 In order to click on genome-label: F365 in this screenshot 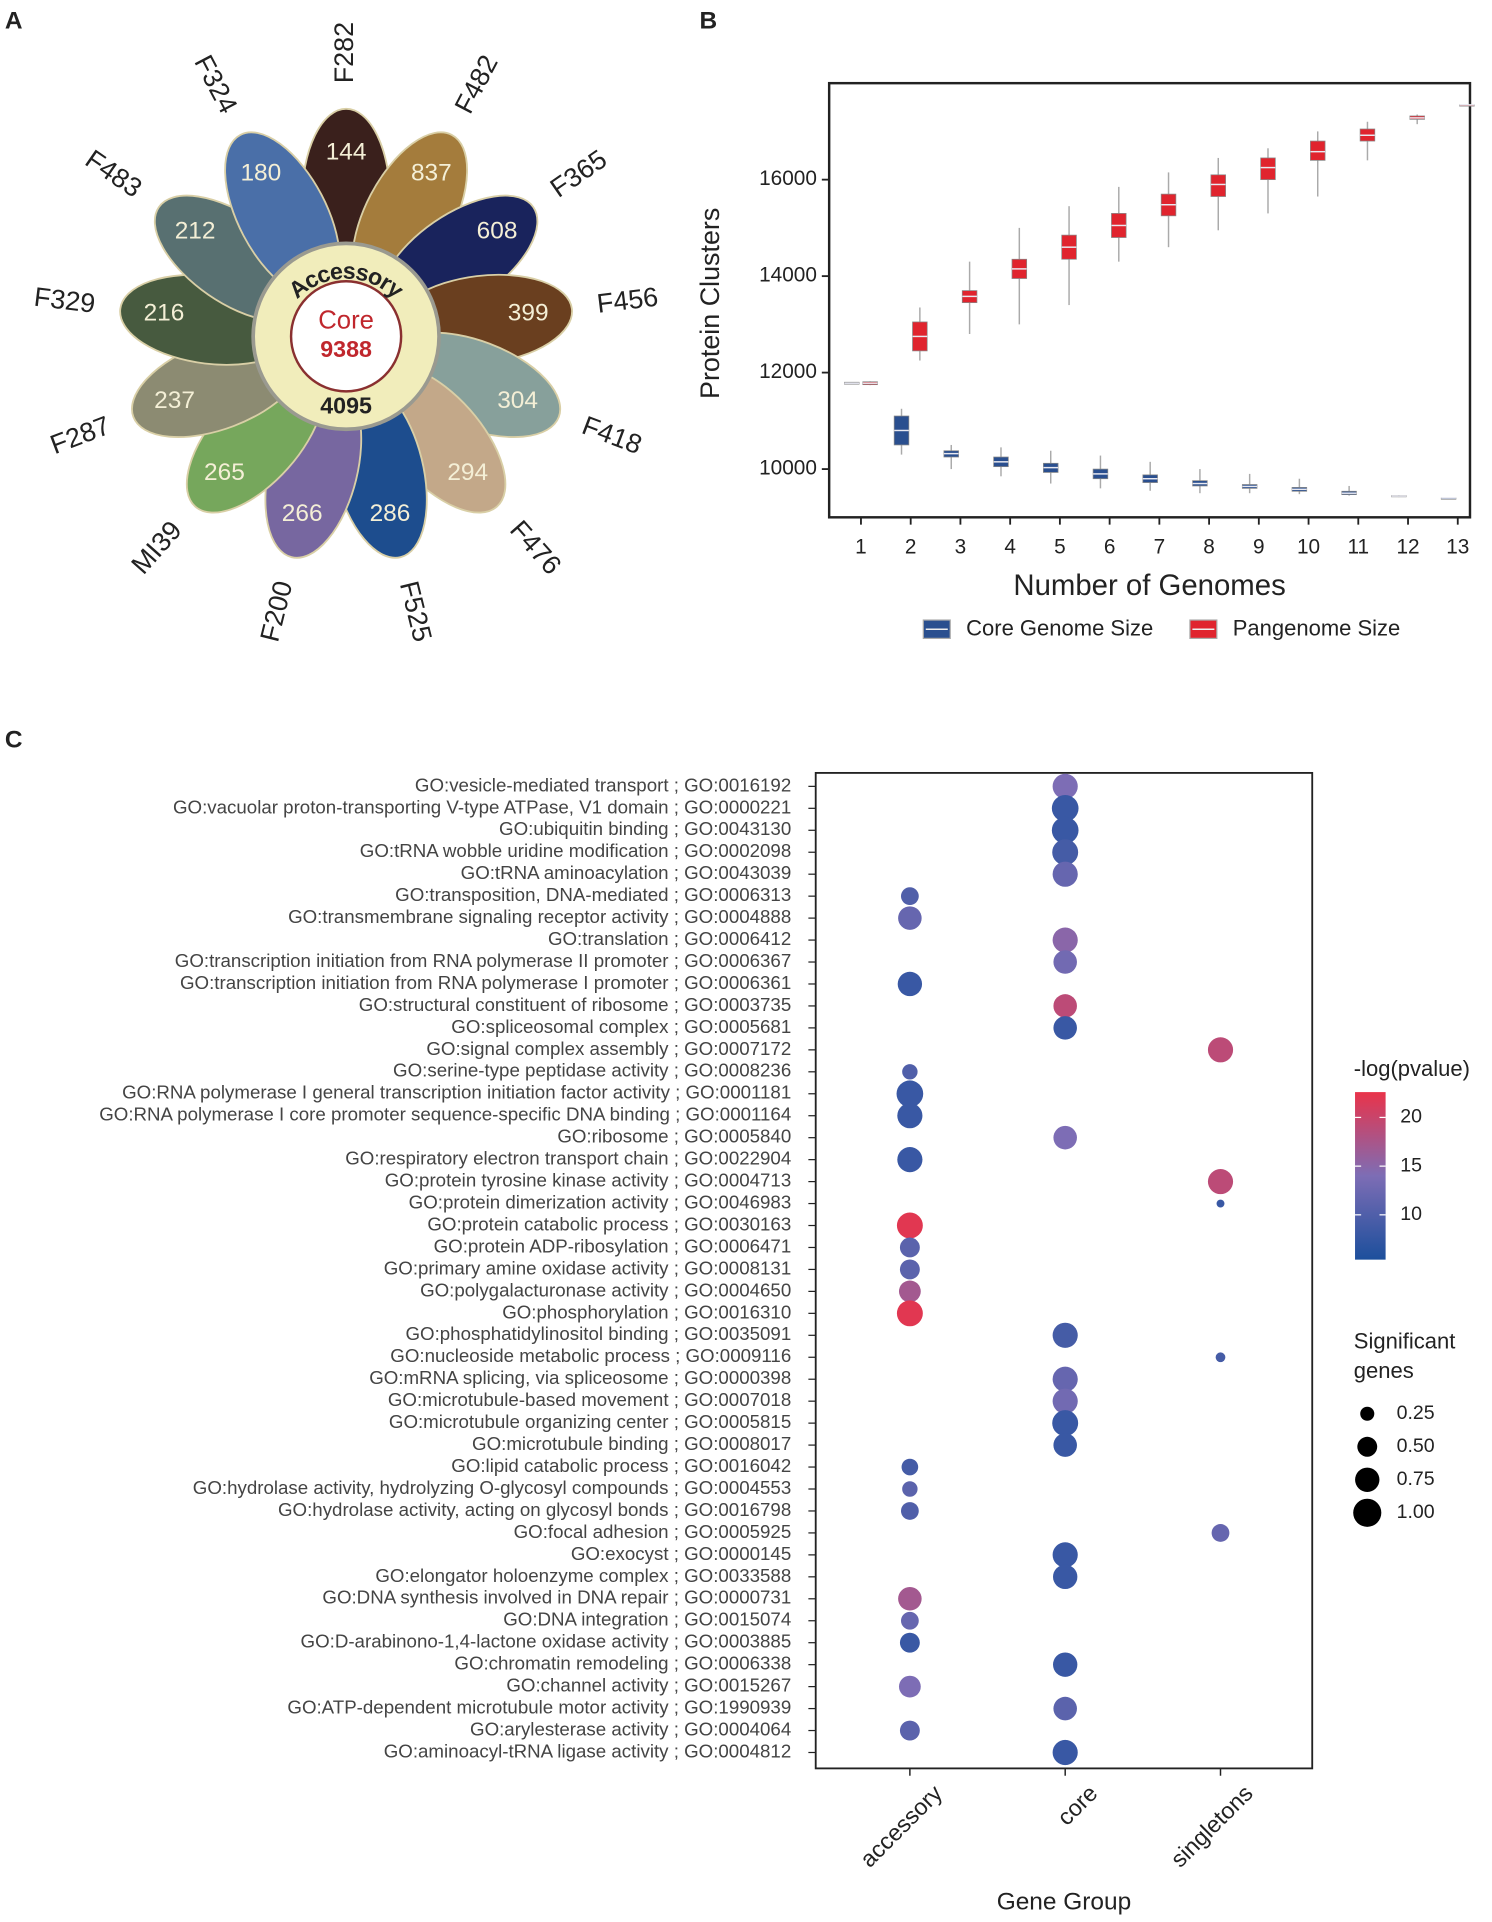, I will do `click(578, 174)`.